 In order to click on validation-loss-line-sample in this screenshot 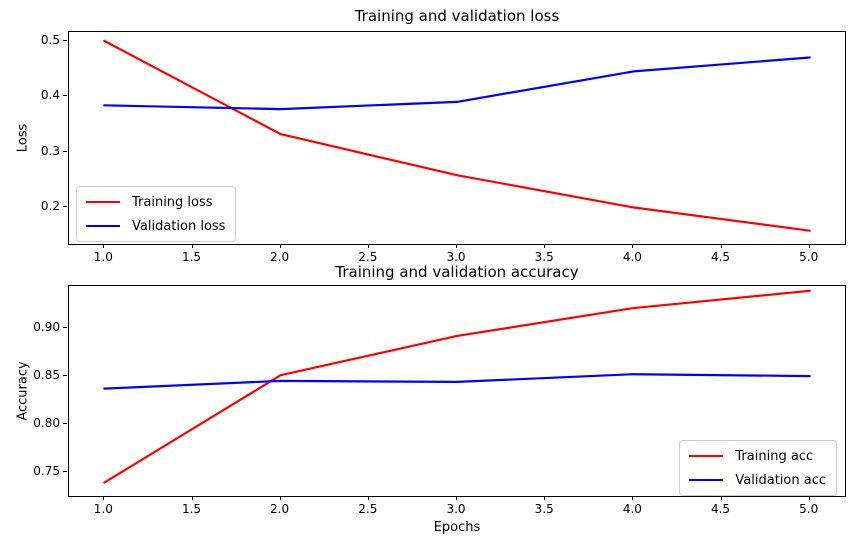, I will do `click(103, 226)`.